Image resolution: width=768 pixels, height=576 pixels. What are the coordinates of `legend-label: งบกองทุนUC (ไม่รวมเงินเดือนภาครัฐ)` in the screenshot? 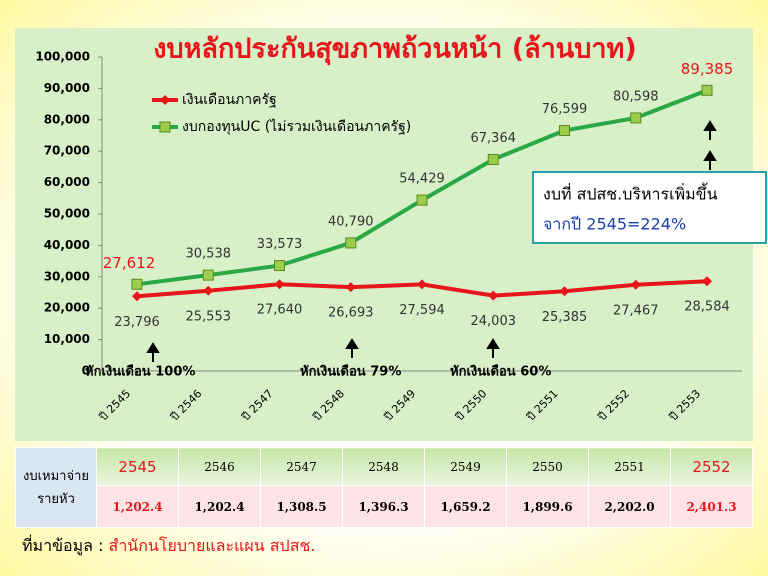 It's located at (296, 126).